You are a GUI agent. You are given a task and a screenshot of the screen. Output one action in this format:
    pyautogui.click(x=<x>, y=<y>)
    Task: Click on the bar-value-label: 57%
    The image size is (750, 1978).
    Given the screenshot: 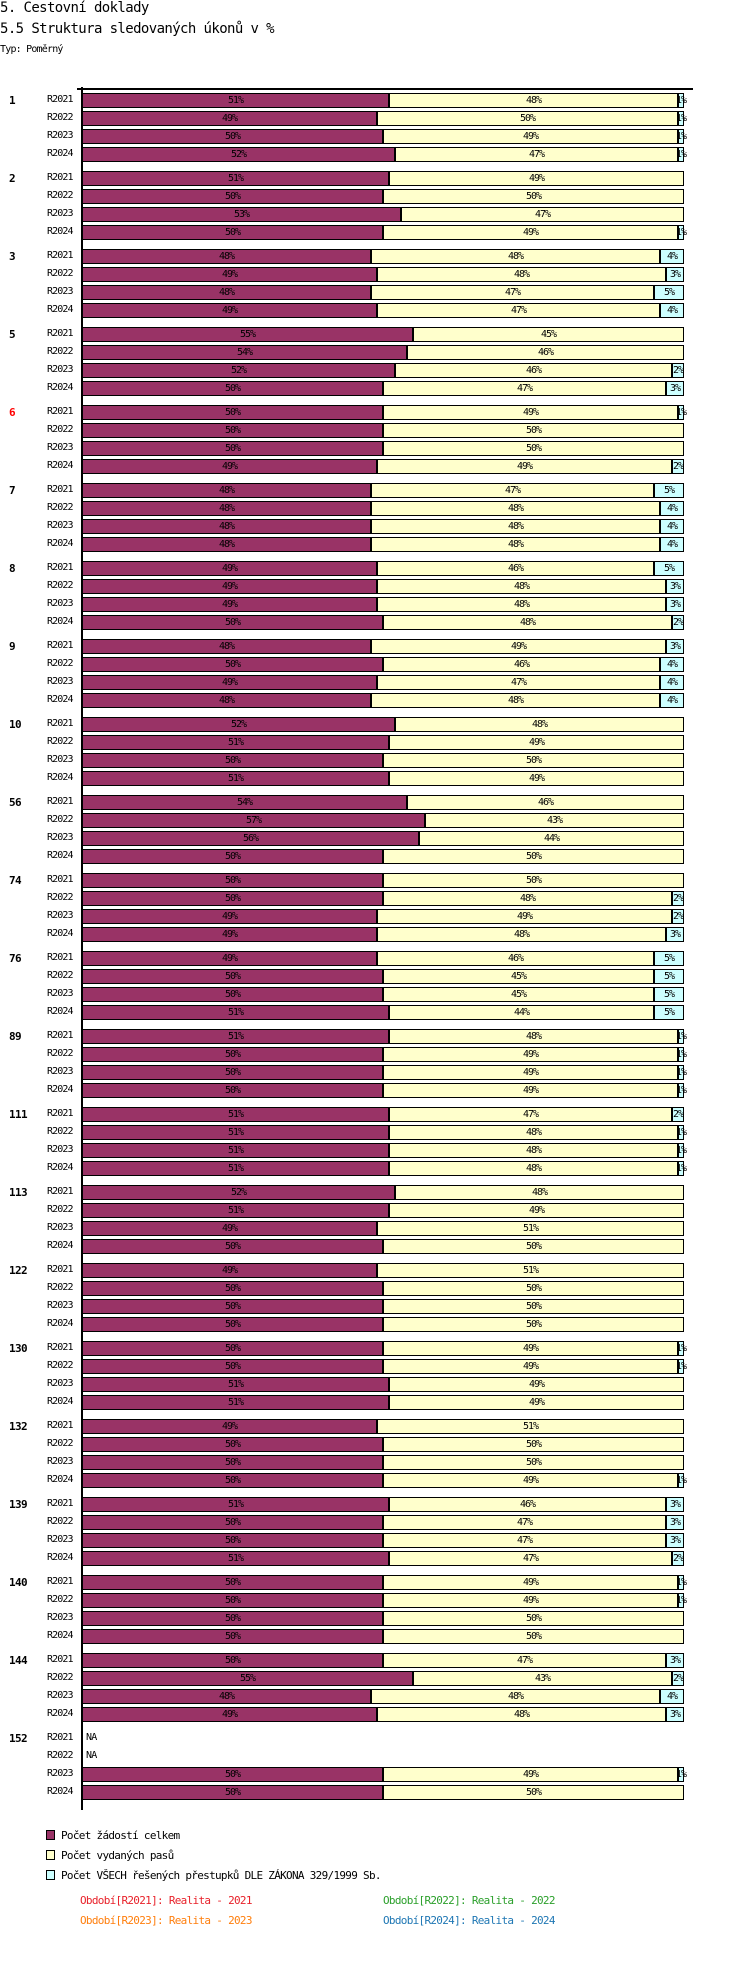 What is the action you would take?
    pyautogui.click(x=253, y=820)
    